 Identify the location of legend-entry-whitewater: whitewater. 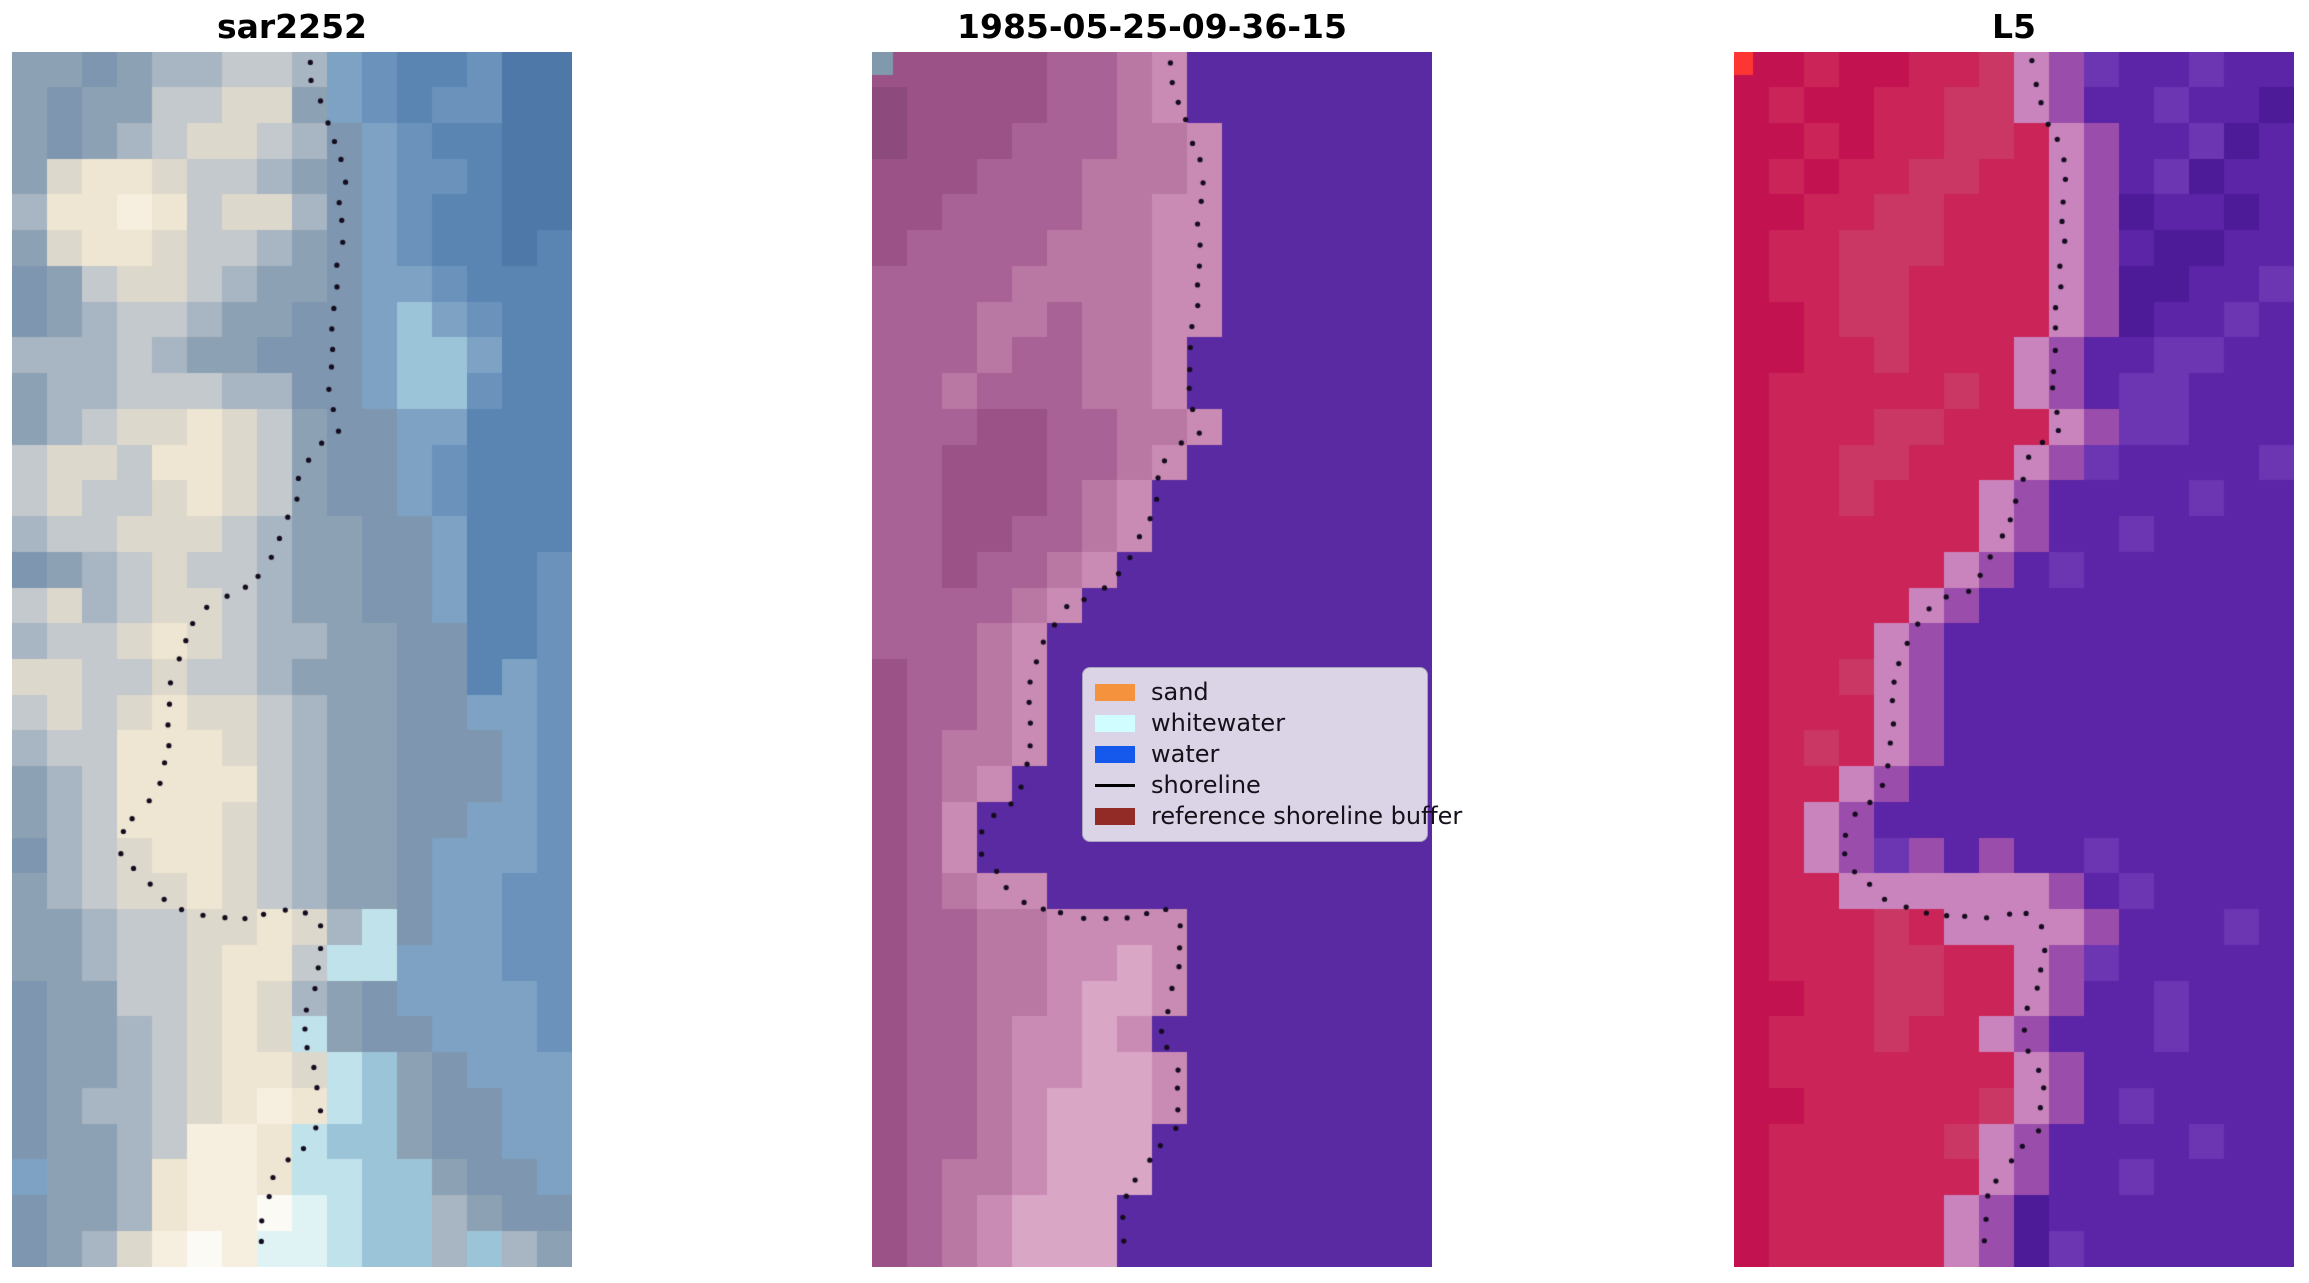
(1255, 723).